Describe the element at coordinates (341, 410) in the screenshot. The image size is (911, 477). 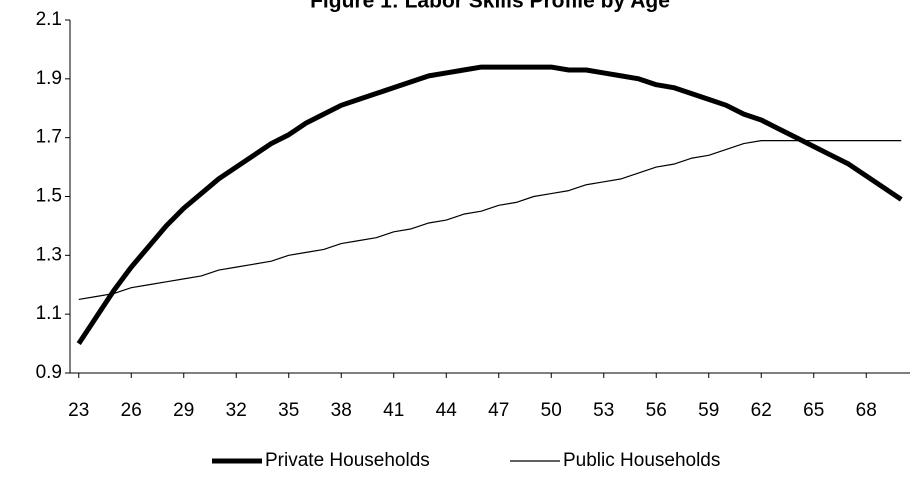
I see `x-tick-label: 38` at that location.